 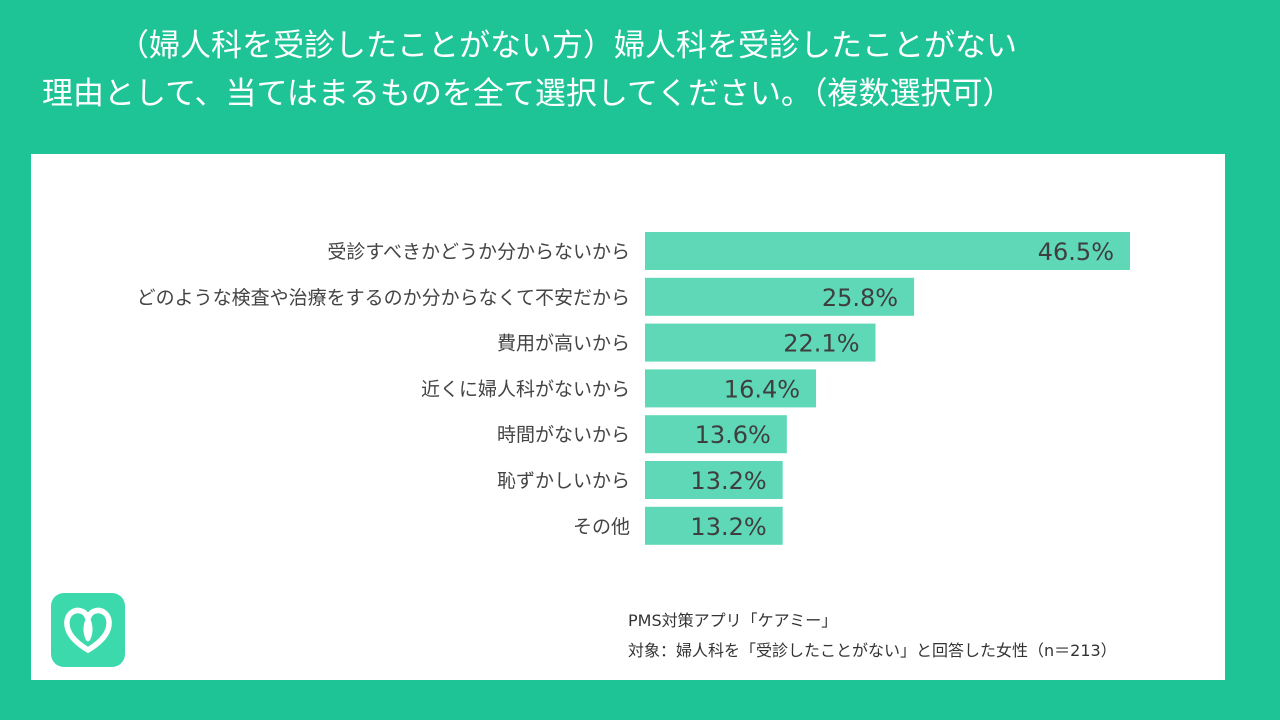 What do you see at coordinates (860, 298) in the screenshot?
I see `value-label-1: 25.8%` at bounding box center [860, 298].